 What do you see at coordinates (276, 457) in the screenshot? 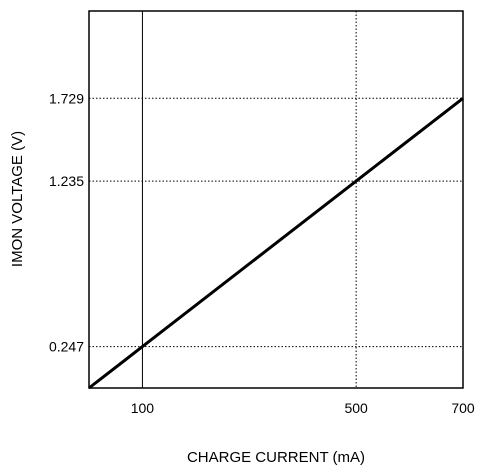
I see `x-axis-label: CHARGE CURRENT (mA)` at bounding box center [276, 457].